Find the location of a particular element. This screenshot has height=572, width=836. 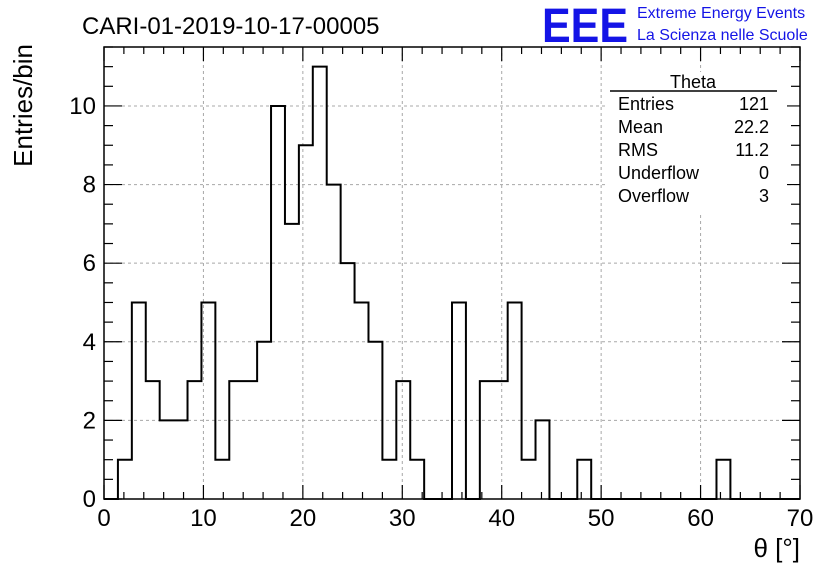

x-tick-label: 70 is located at coordinates (800, 518).